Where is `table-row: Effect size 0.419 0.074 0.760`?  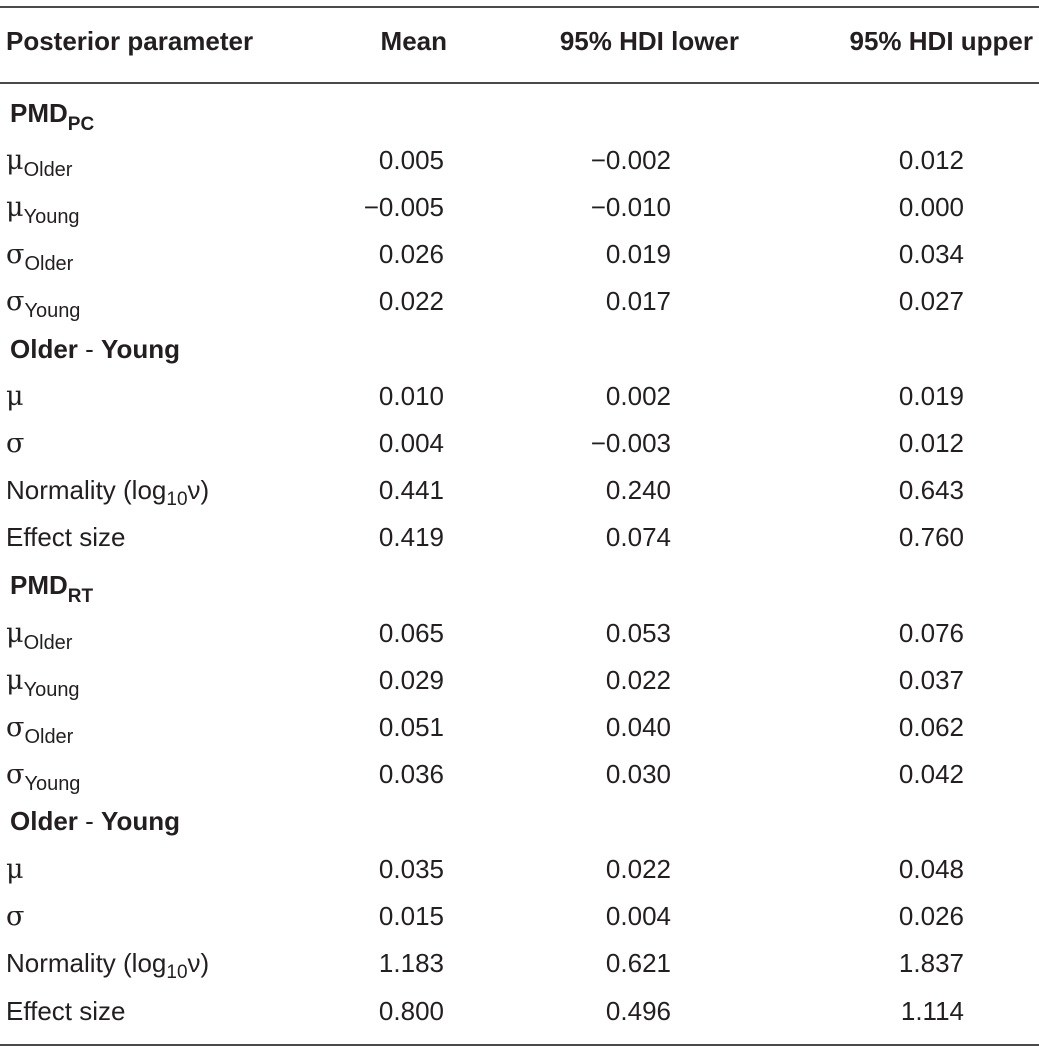
table-row: Effect size 0.419 0.074 0.760 is located at coordinates (519, 537).